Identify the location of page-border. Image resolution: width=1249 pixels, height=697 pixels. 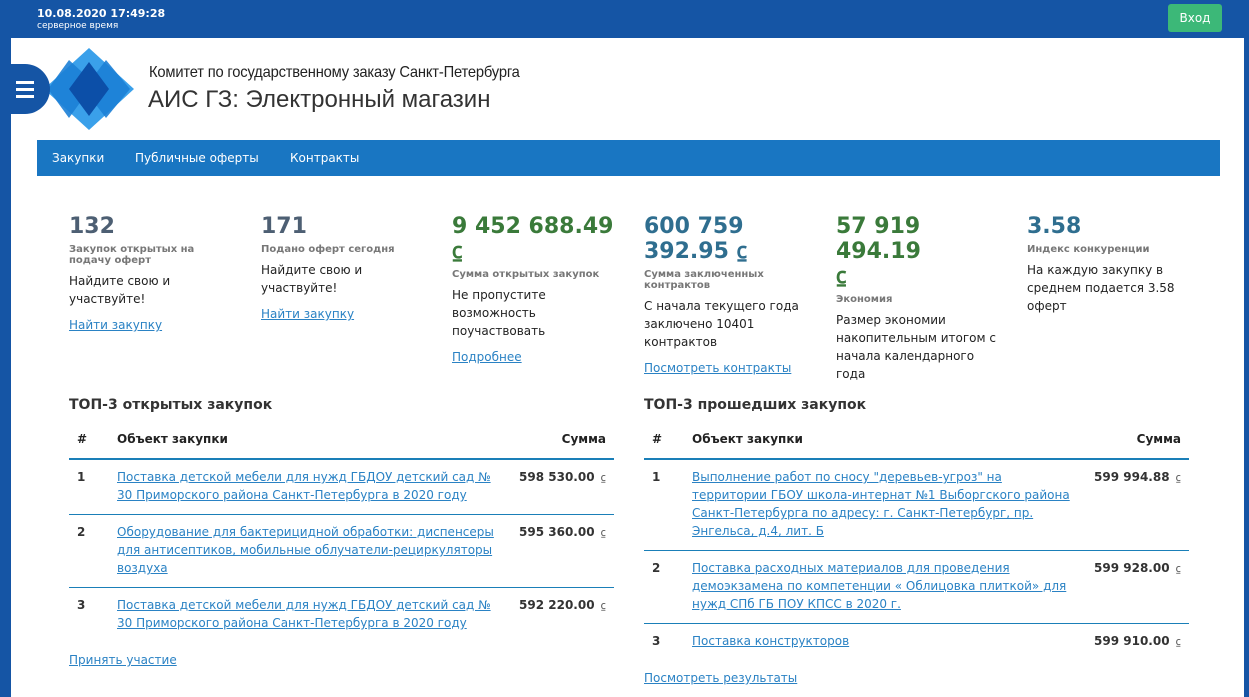
(1246, 367).